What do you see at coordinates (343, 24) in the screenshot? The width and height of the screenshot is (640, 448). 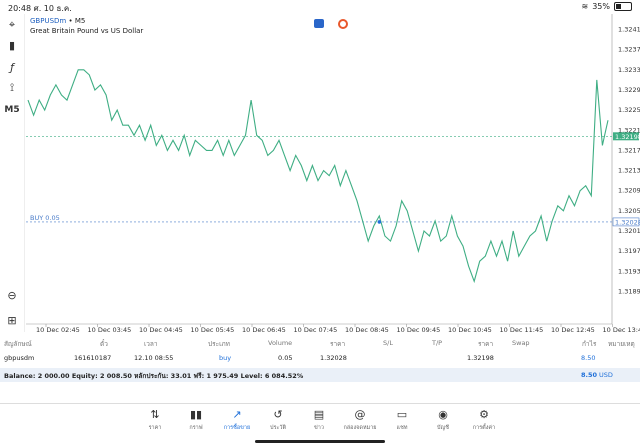 I see `signal-icon` at bounding box center [343, 24].